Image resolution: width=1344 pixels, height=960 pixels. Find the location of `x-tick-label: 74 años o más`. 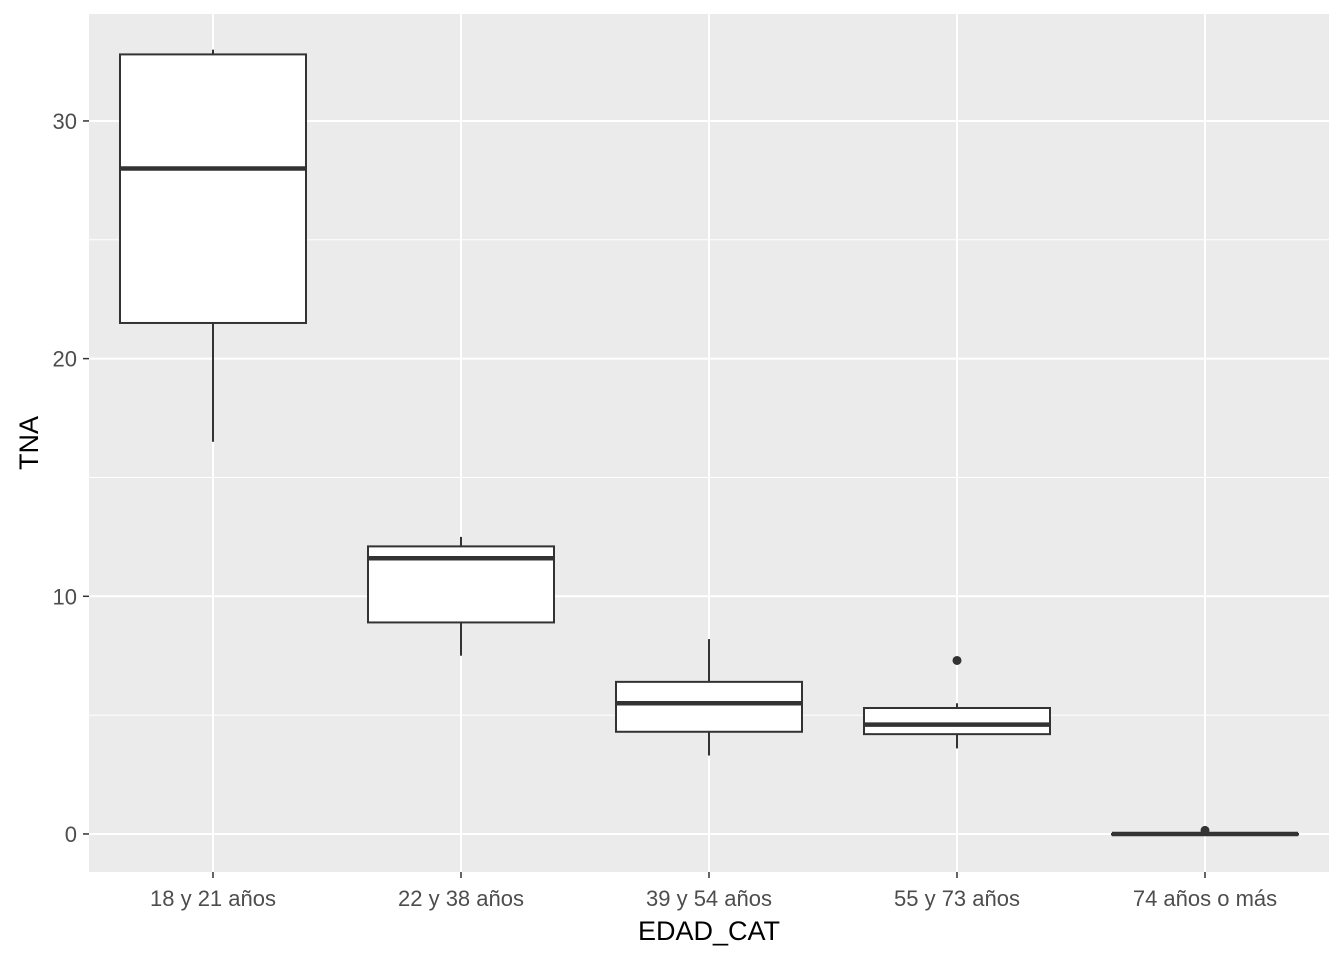

x-tick-label: 74 años o más is located at coordinates (1205, 898).